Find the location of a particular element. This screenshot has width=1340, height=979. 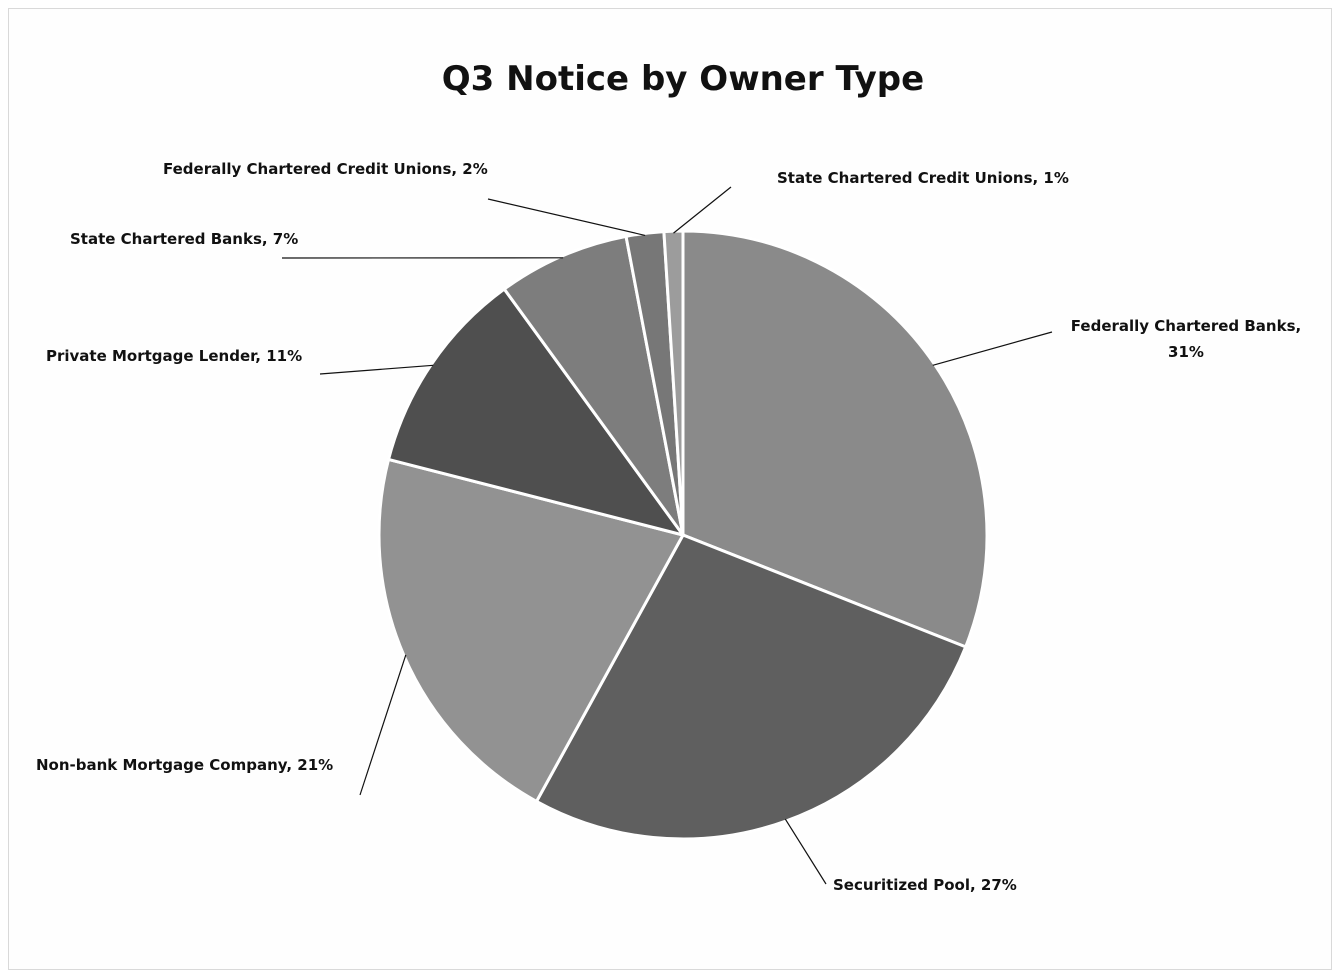

data-label: Securitized Pool, 27% is located at coordinates (925, 885).